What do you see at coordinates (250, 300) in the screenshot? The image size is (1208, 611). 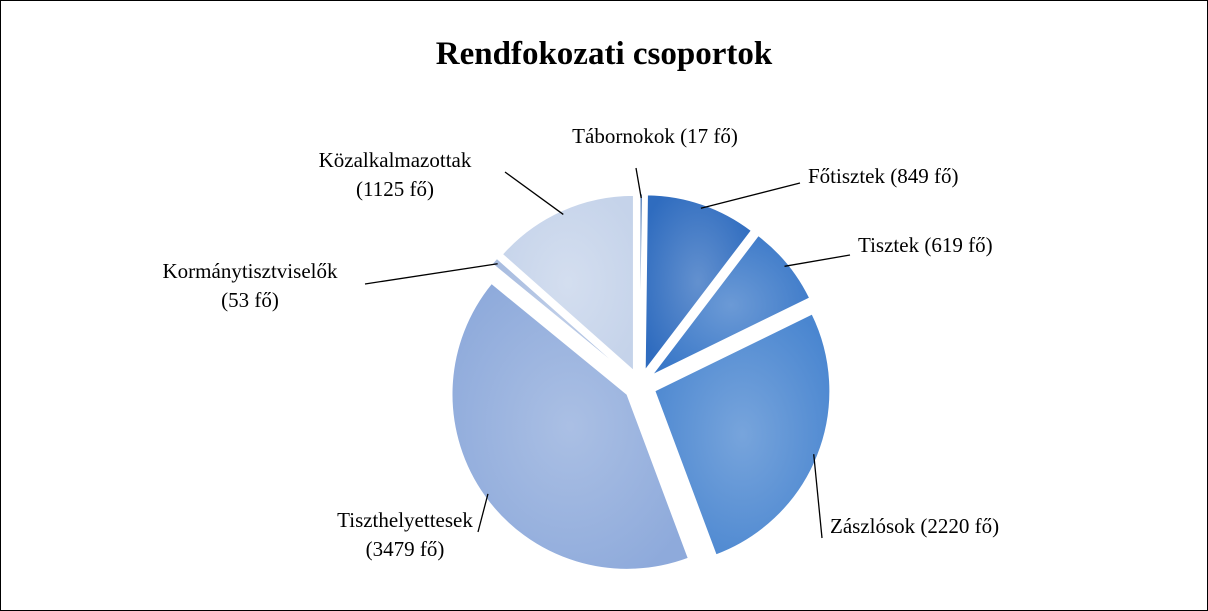 I see `value-label: (53 fő)` at bounding box center [250, 300].